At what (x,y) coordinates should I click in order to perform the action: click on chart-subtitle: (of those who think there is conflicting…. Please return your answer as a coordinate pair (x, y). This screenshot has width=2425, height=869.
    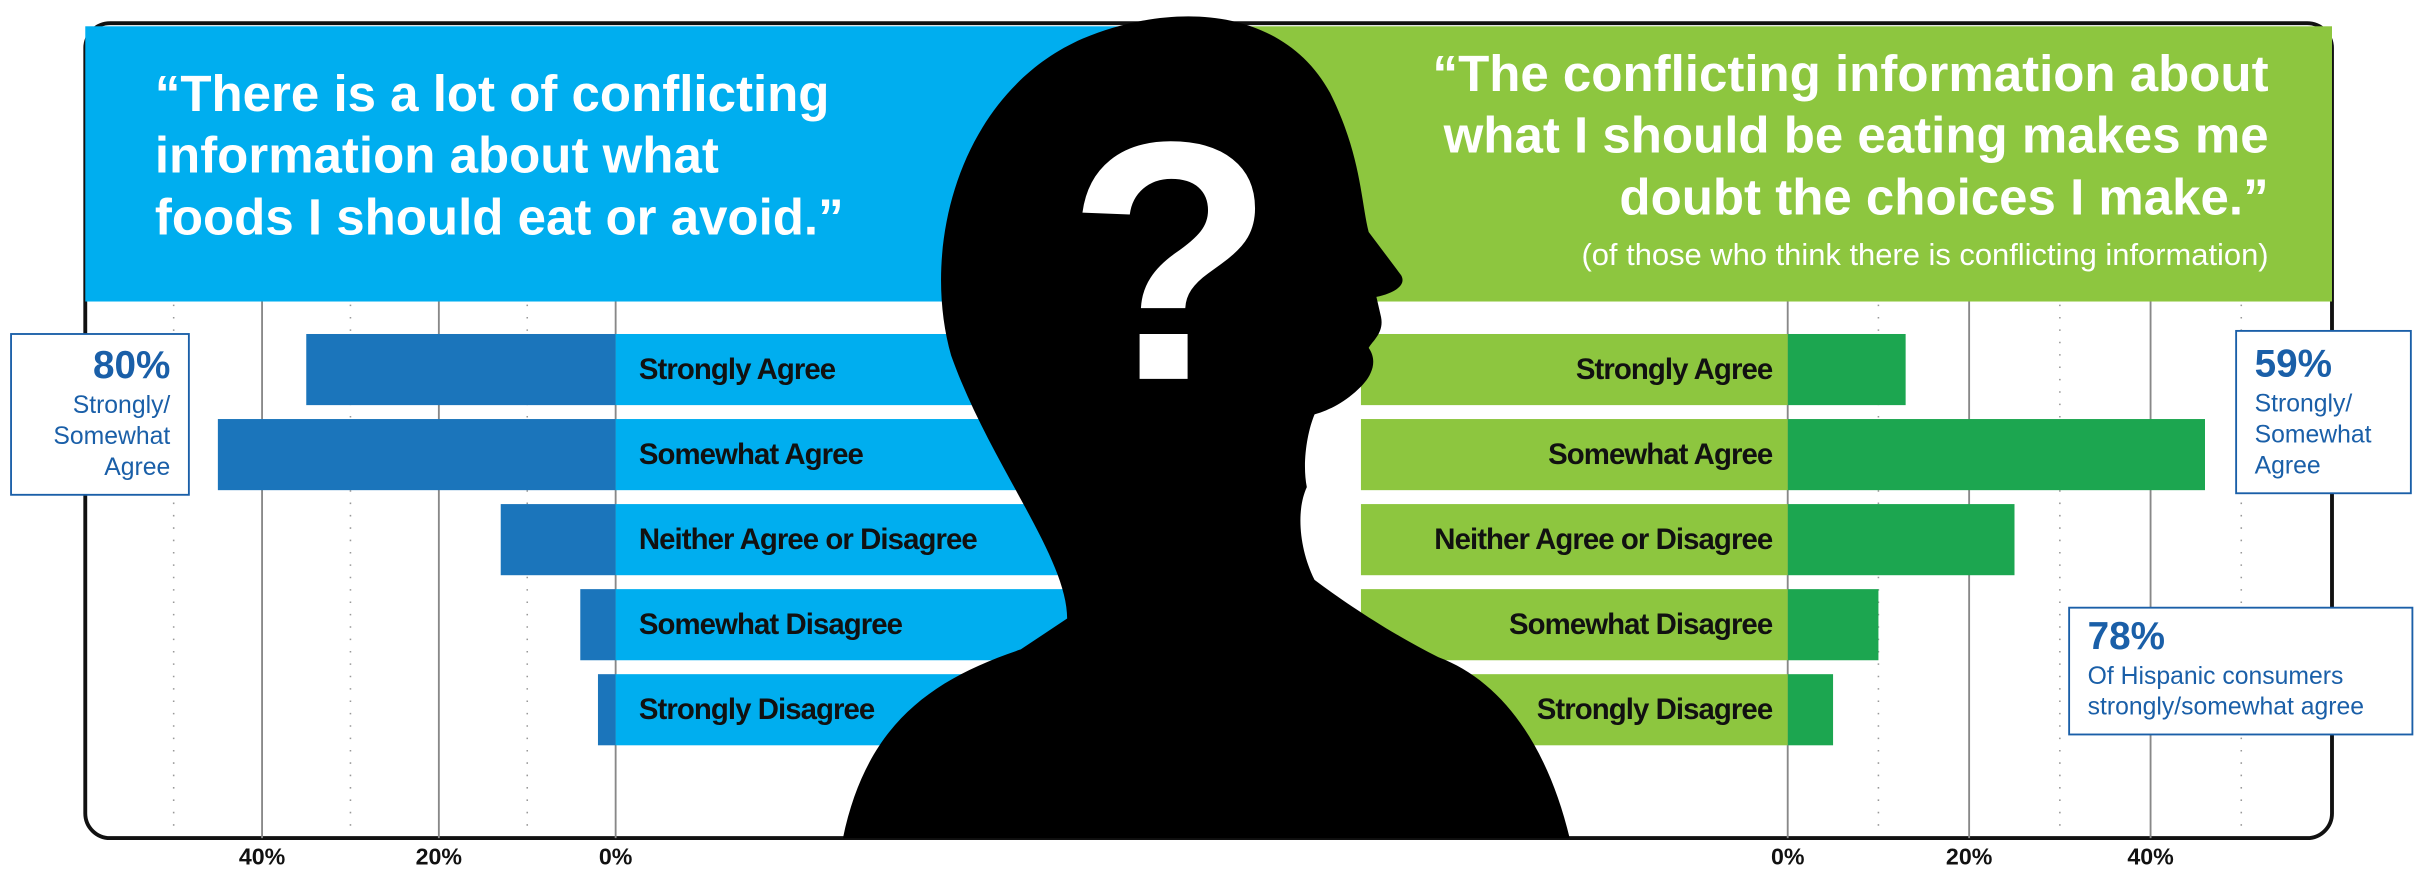
    Looking at the image, I should click on (1924, 254).